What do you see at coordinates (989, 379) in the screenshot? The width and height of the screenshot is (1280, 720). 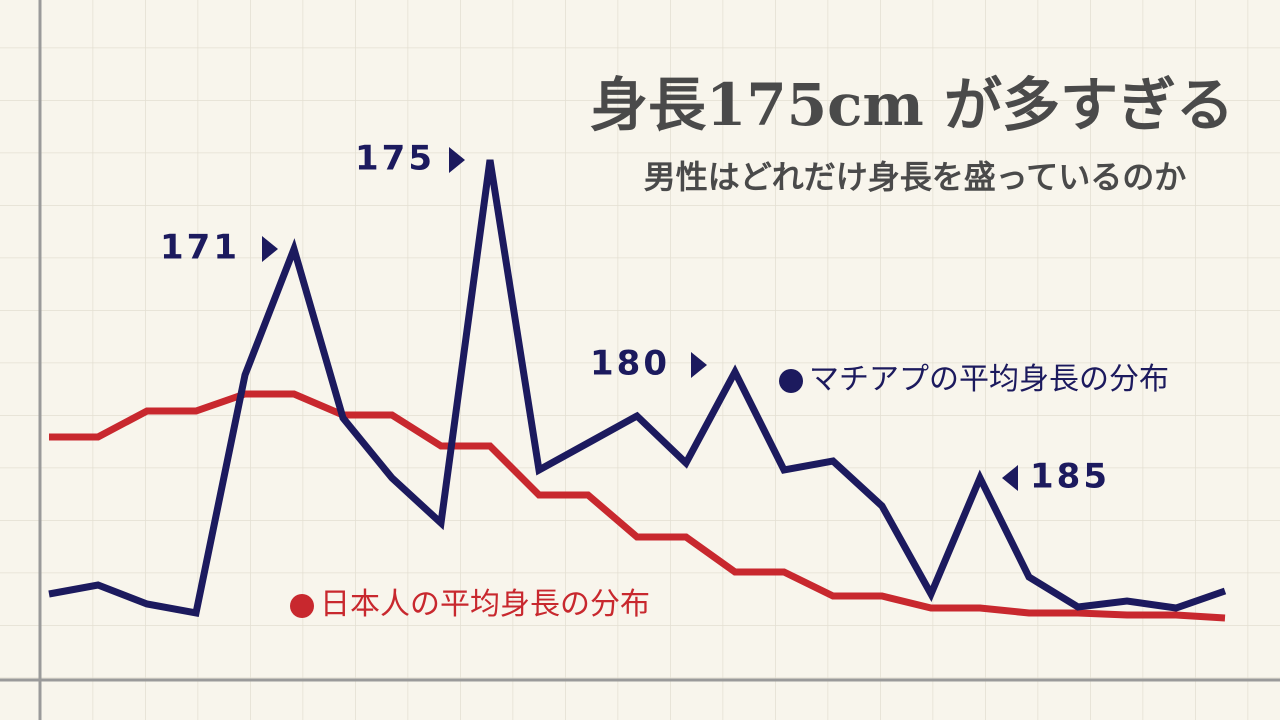 I see `legend-label: マチアプの平均身長の分布` at bounding box center [989, 379].